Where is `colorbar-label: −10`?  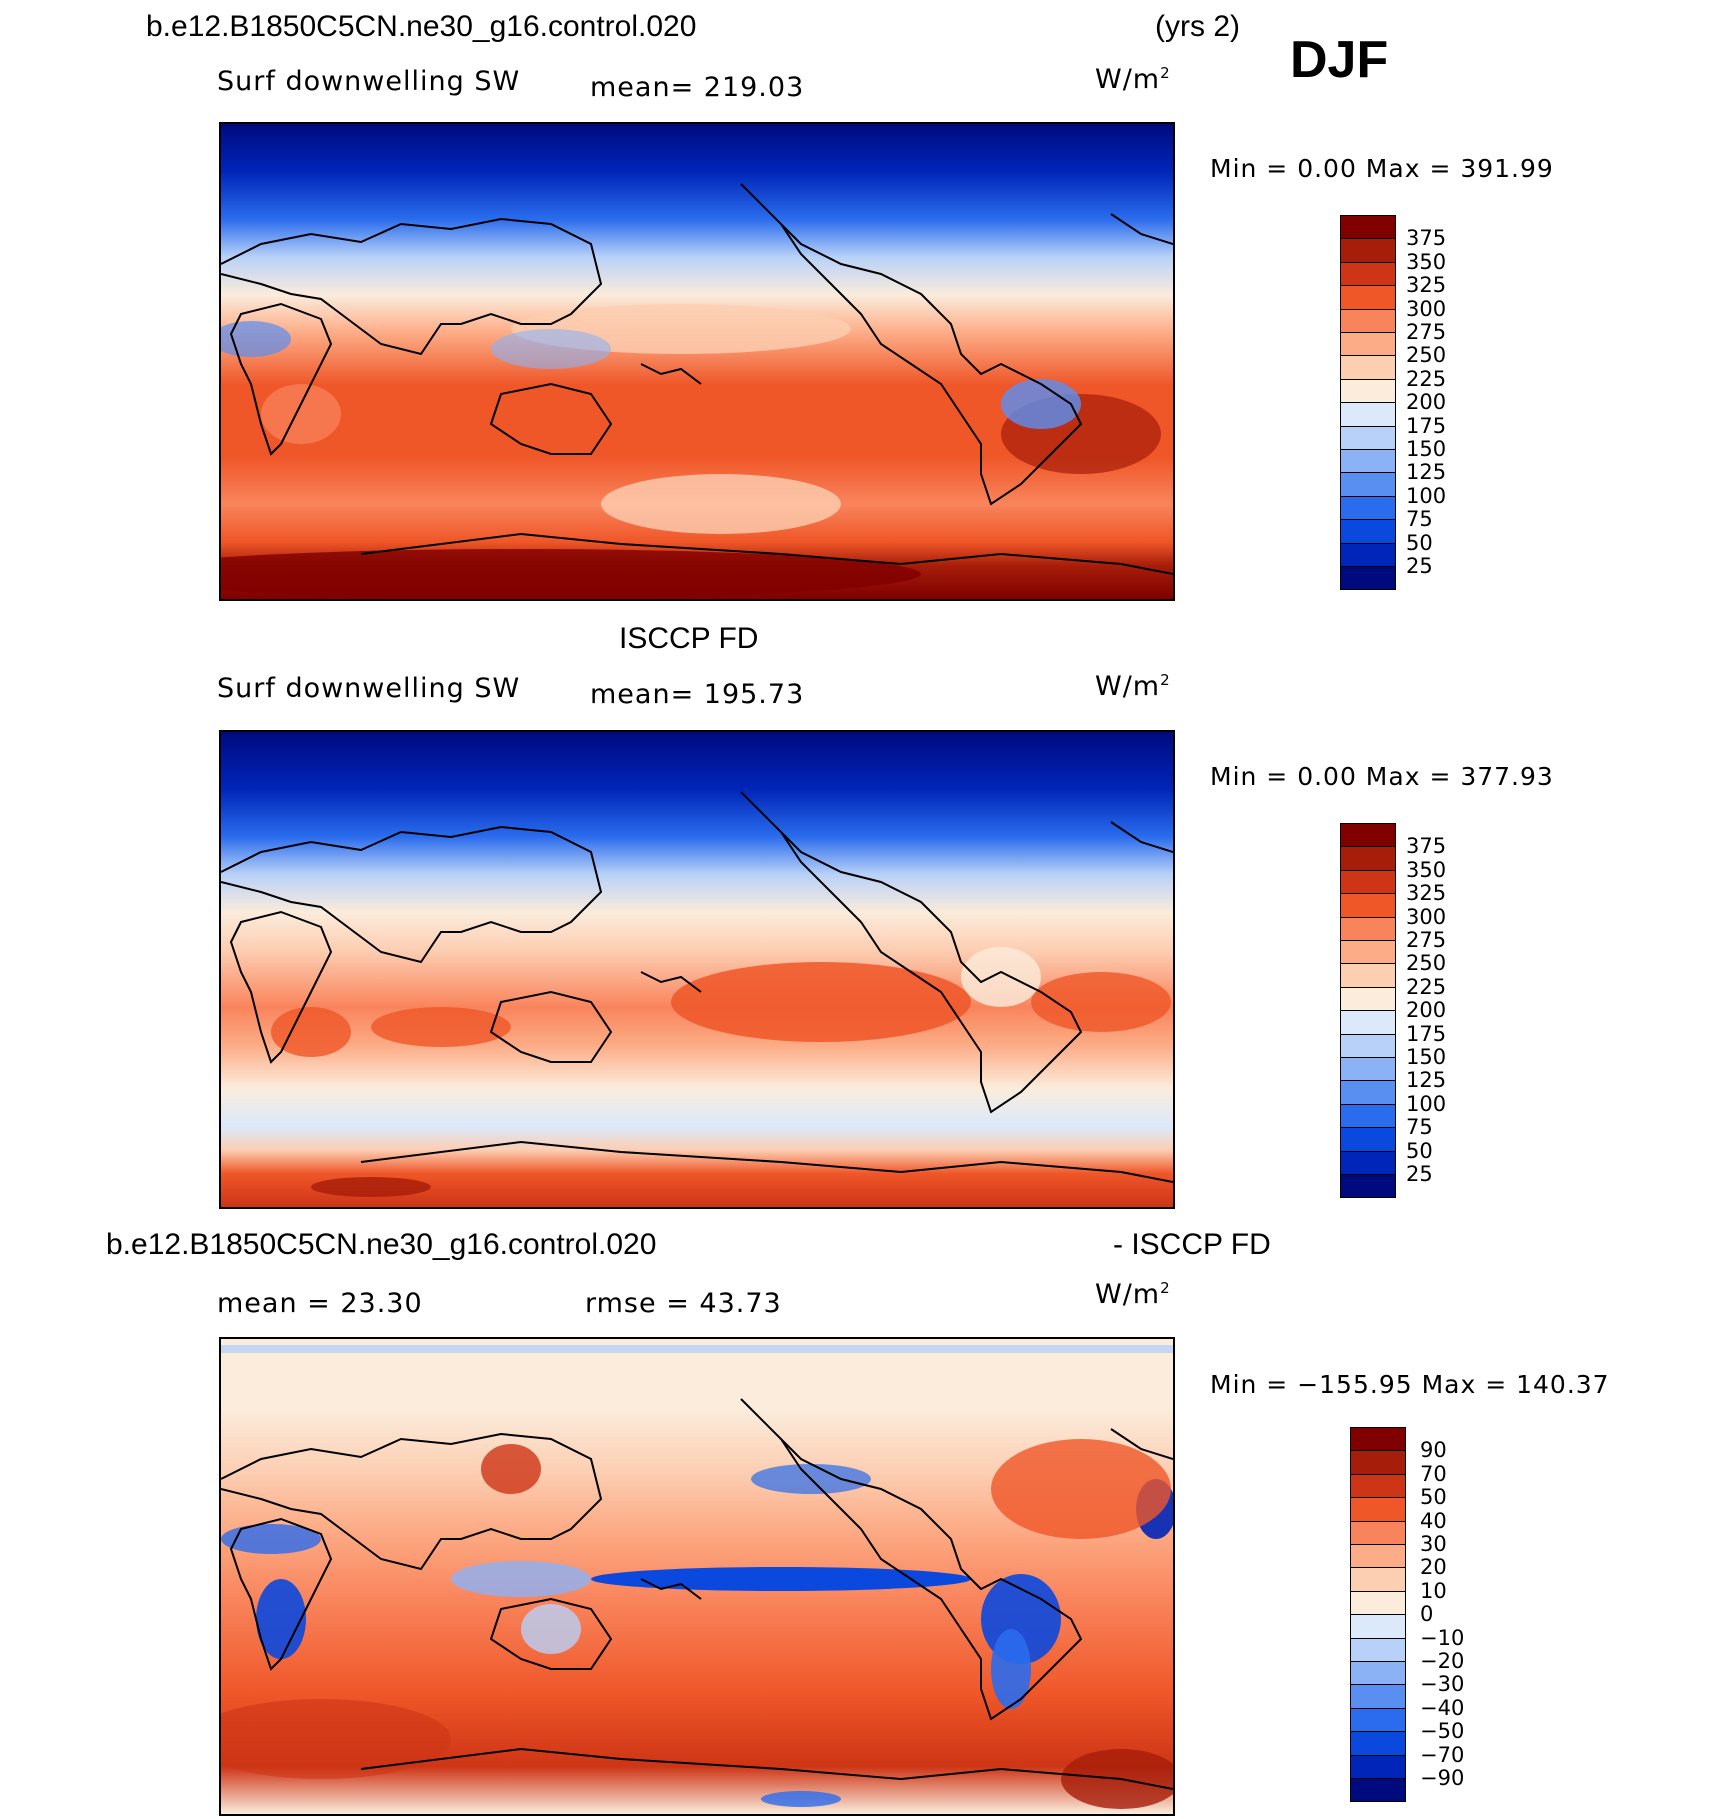 colorbar-label: −10 is located at coordinates (1442, 1637).